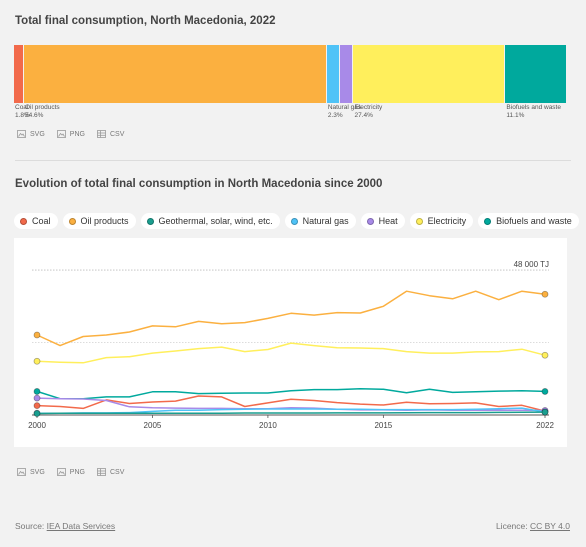 The height and width of the screenshot is (547, 586). I want to click on series-start-point-biofuels-and-waste, so click(37, 391).